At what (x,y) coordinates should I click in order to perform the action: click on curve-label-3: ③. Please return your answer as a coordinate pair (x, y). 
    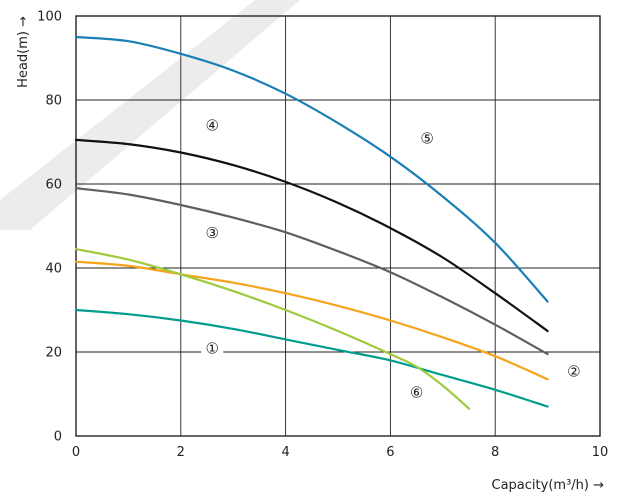
    Looking at the image, I should click on (212, 233).